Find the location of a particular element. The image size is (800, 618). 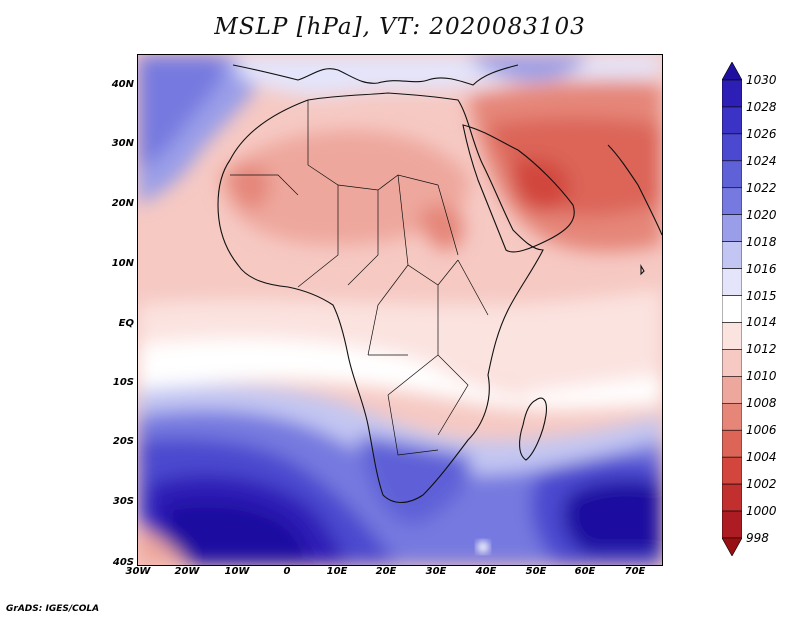

colorbar-label: 1014 is located at coordinates (761, 322).